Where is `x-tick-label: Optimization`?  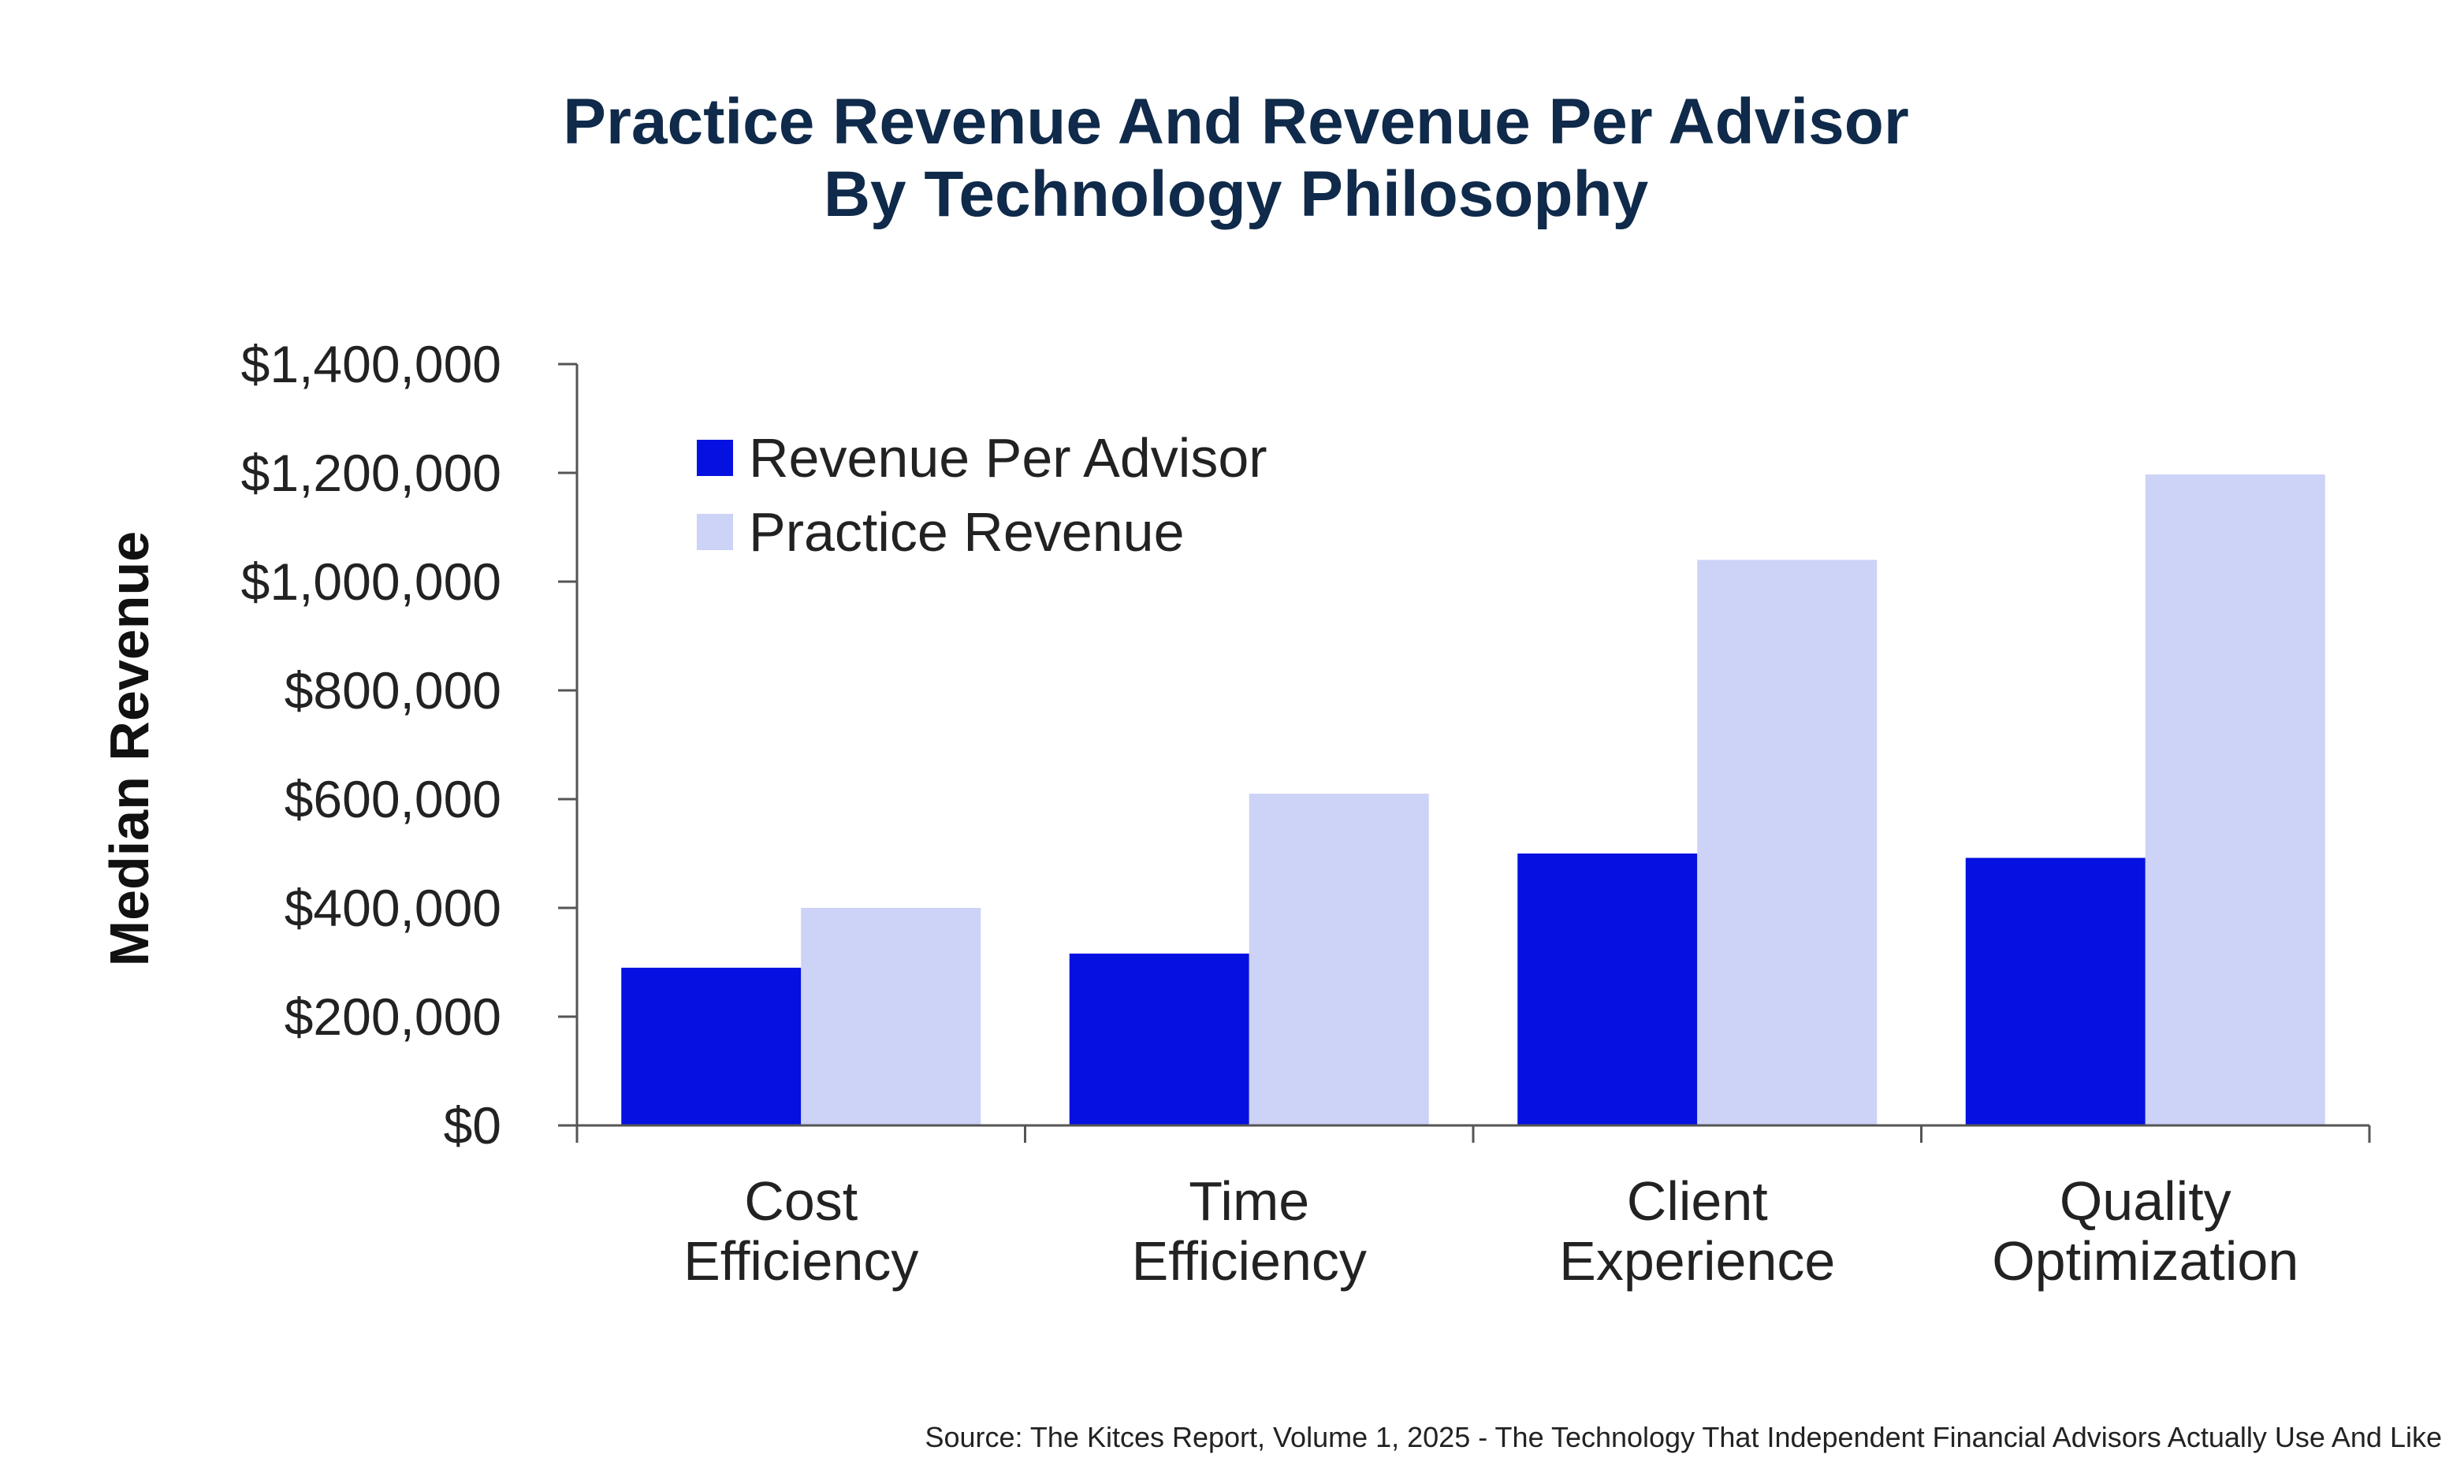
x-tick-label: Optimization is located at coordinates (2145, 1261).